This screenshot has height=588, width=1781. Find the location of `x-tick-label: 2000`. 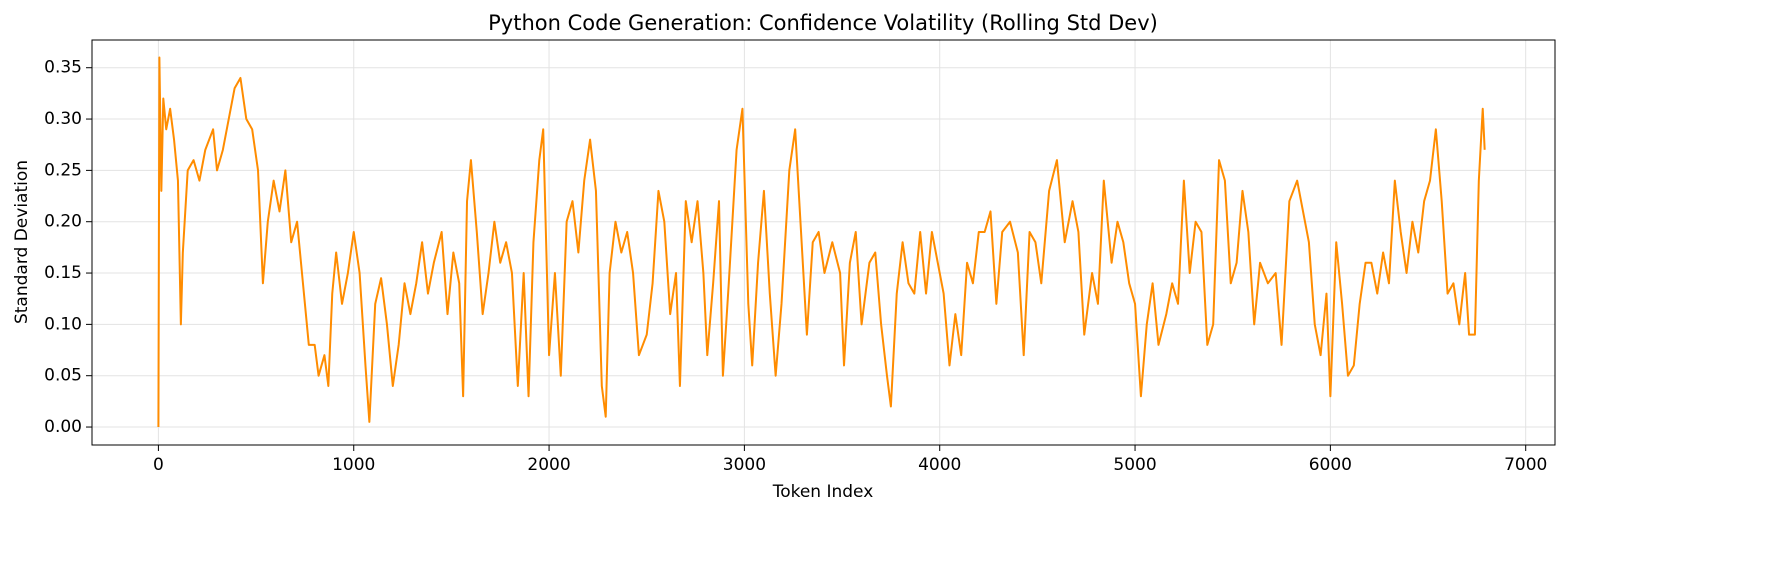

x-tick-label: 2000 is located at coordinates (548, 465).